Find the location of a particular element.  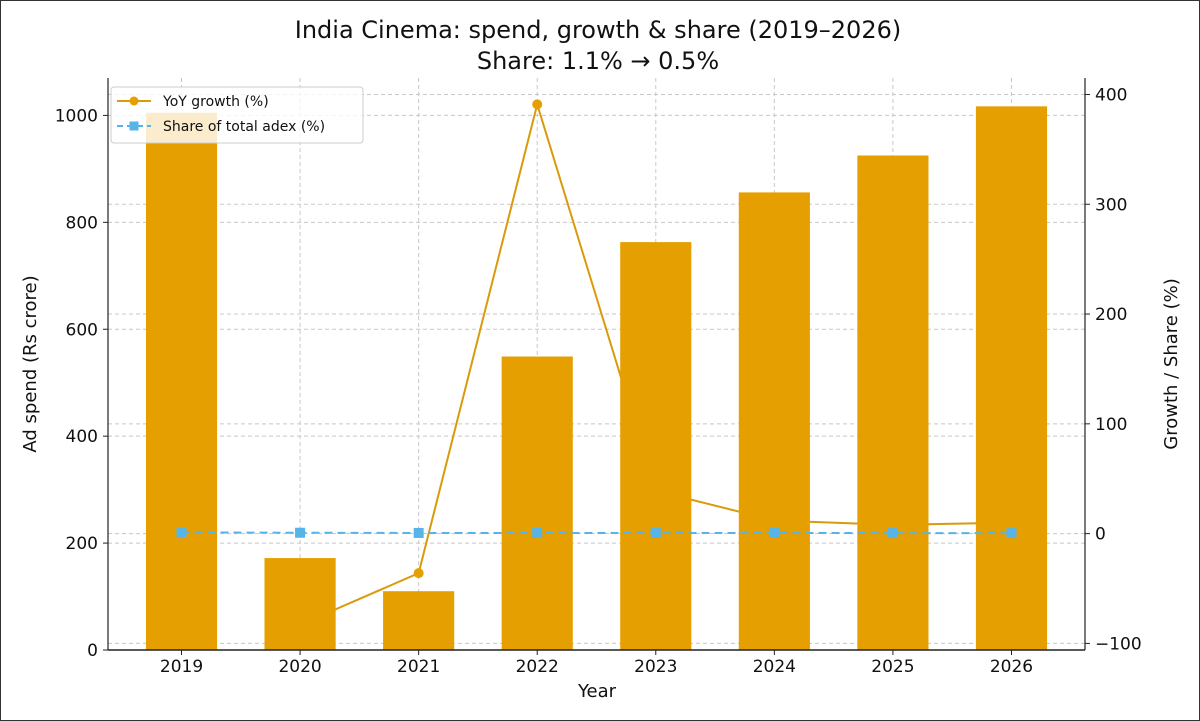

y-tick-label: 200 is located at coordinates (82, 544).